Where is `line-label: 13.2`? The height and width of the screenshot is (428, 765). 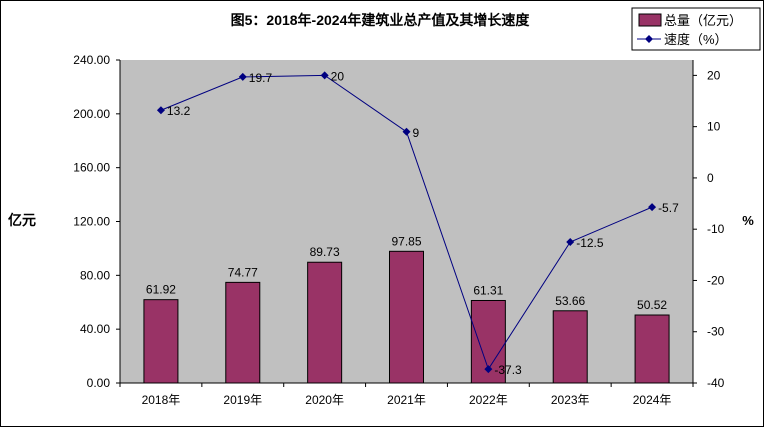 line-label: 13.2 is located at coordinates (179, 111).